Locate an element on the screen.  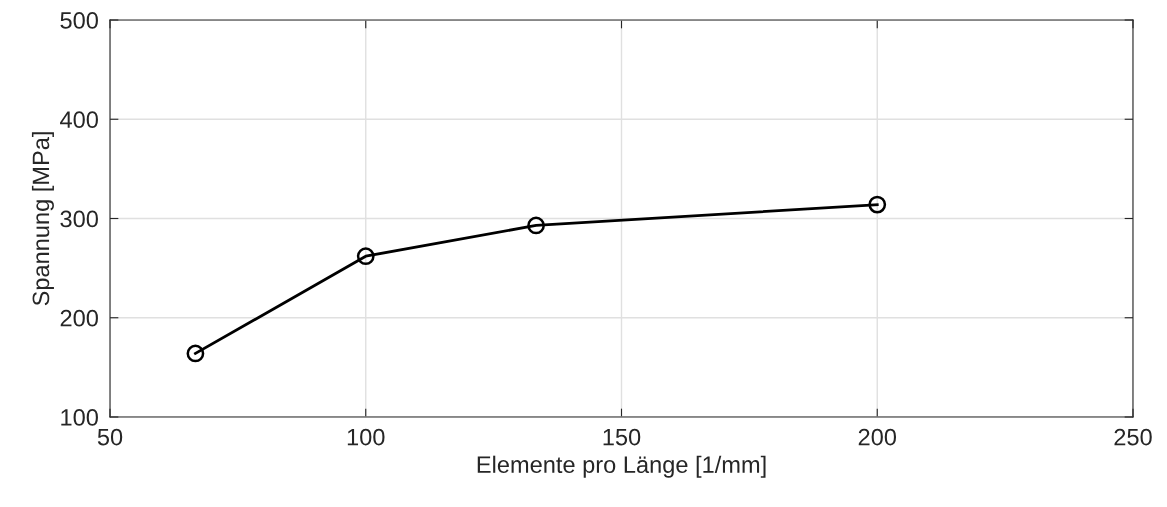
x-tick-label: 200 is located at coordinates (877, 437).